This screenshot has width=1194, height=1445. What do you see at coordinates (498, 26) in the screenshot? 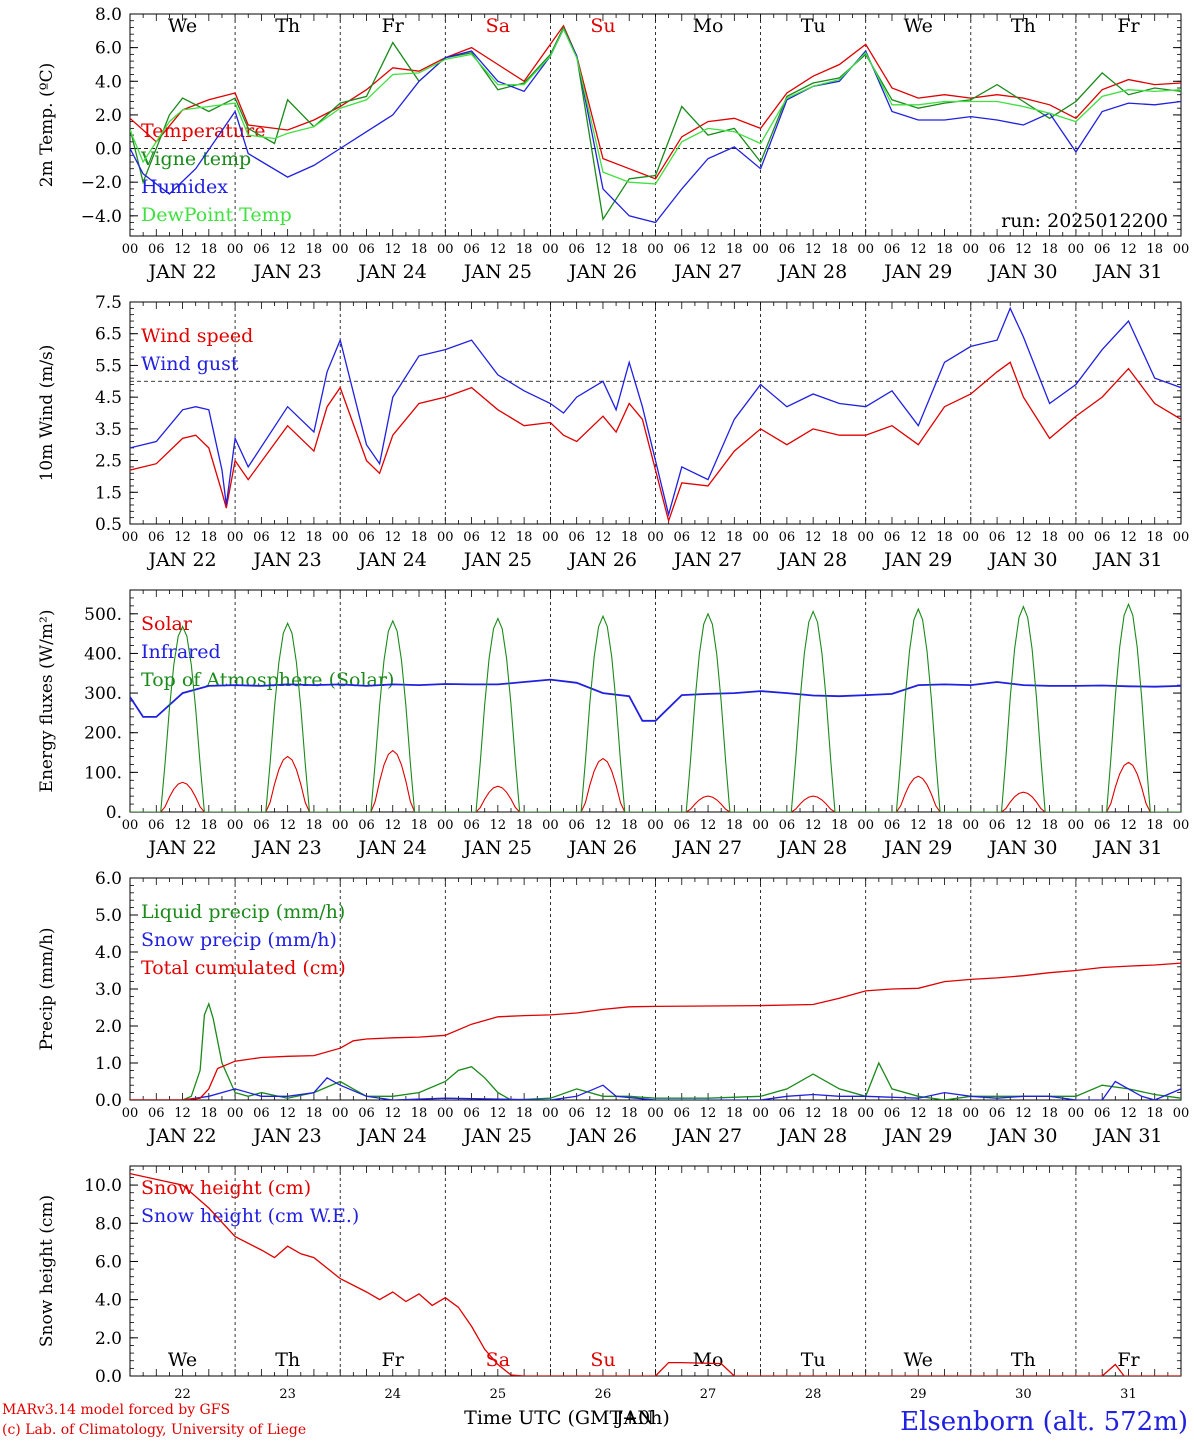
I see `day-name-label: Sa` at bounding box center [498, 26].